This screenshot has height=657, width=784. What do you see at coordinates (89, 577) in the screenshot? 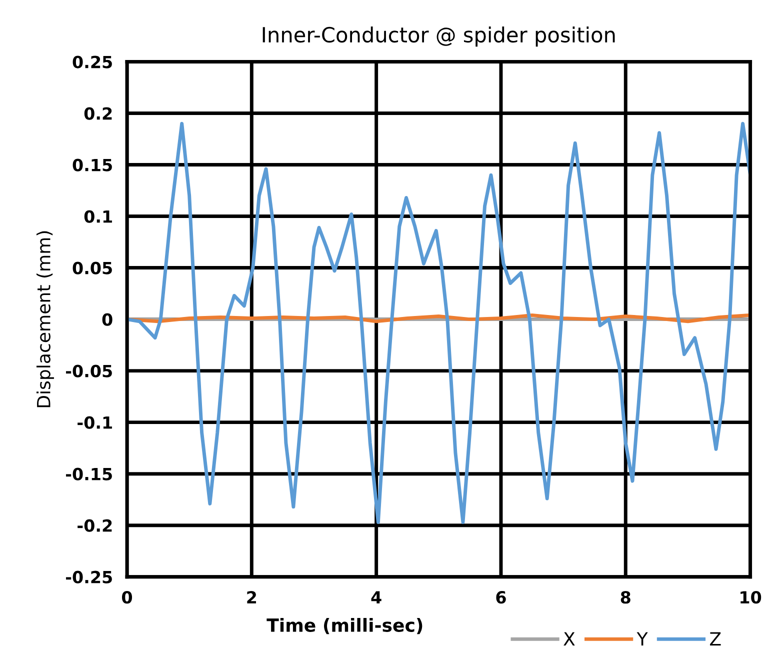
I see `y-tick-label: -0.25` at bounding box center [89, 577].